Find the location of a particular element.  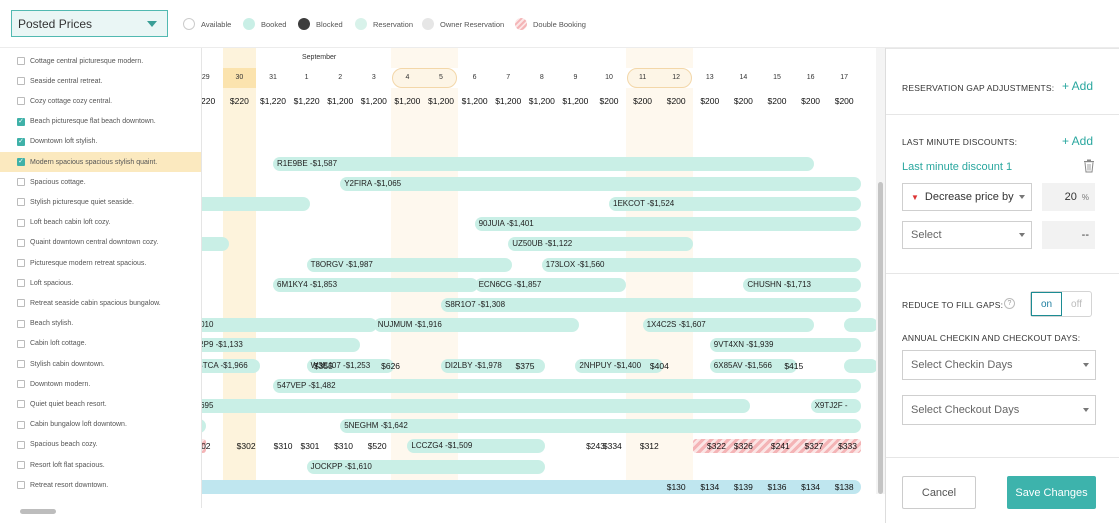

day-header: 17 is located at coordinates (844, 77).